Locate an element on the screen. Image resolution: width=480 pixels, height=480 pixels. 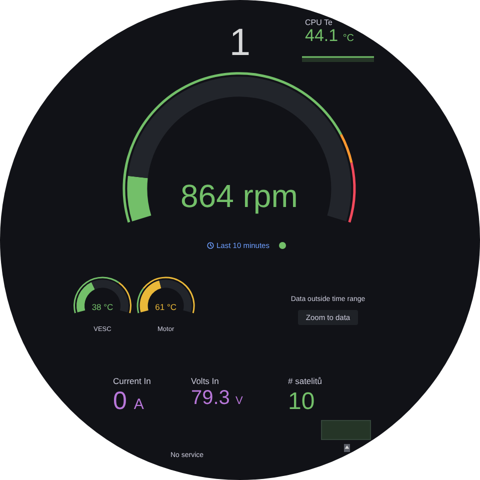
text: 38 °C is located at coordinates (103, 307).